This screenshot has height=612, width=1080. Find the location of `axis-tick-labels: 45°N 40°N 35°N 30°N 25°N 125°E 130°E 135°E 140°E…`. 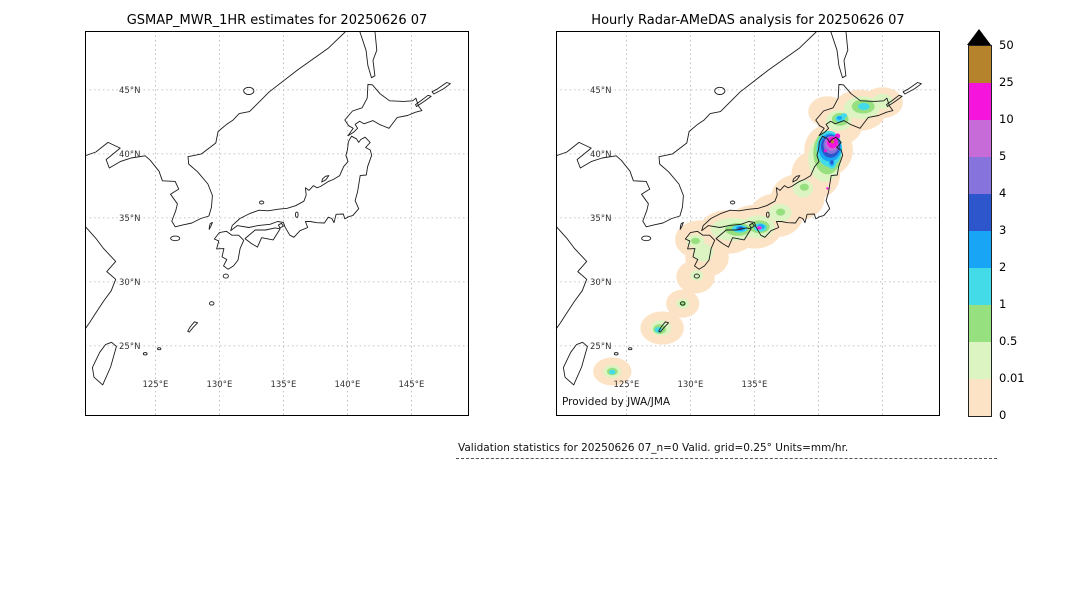

axis-tick-labels: 45°N 40°N 35°N 30°N 25°N 125°E 130°E 135°E 140°E… is located at coordinates (271, 238).